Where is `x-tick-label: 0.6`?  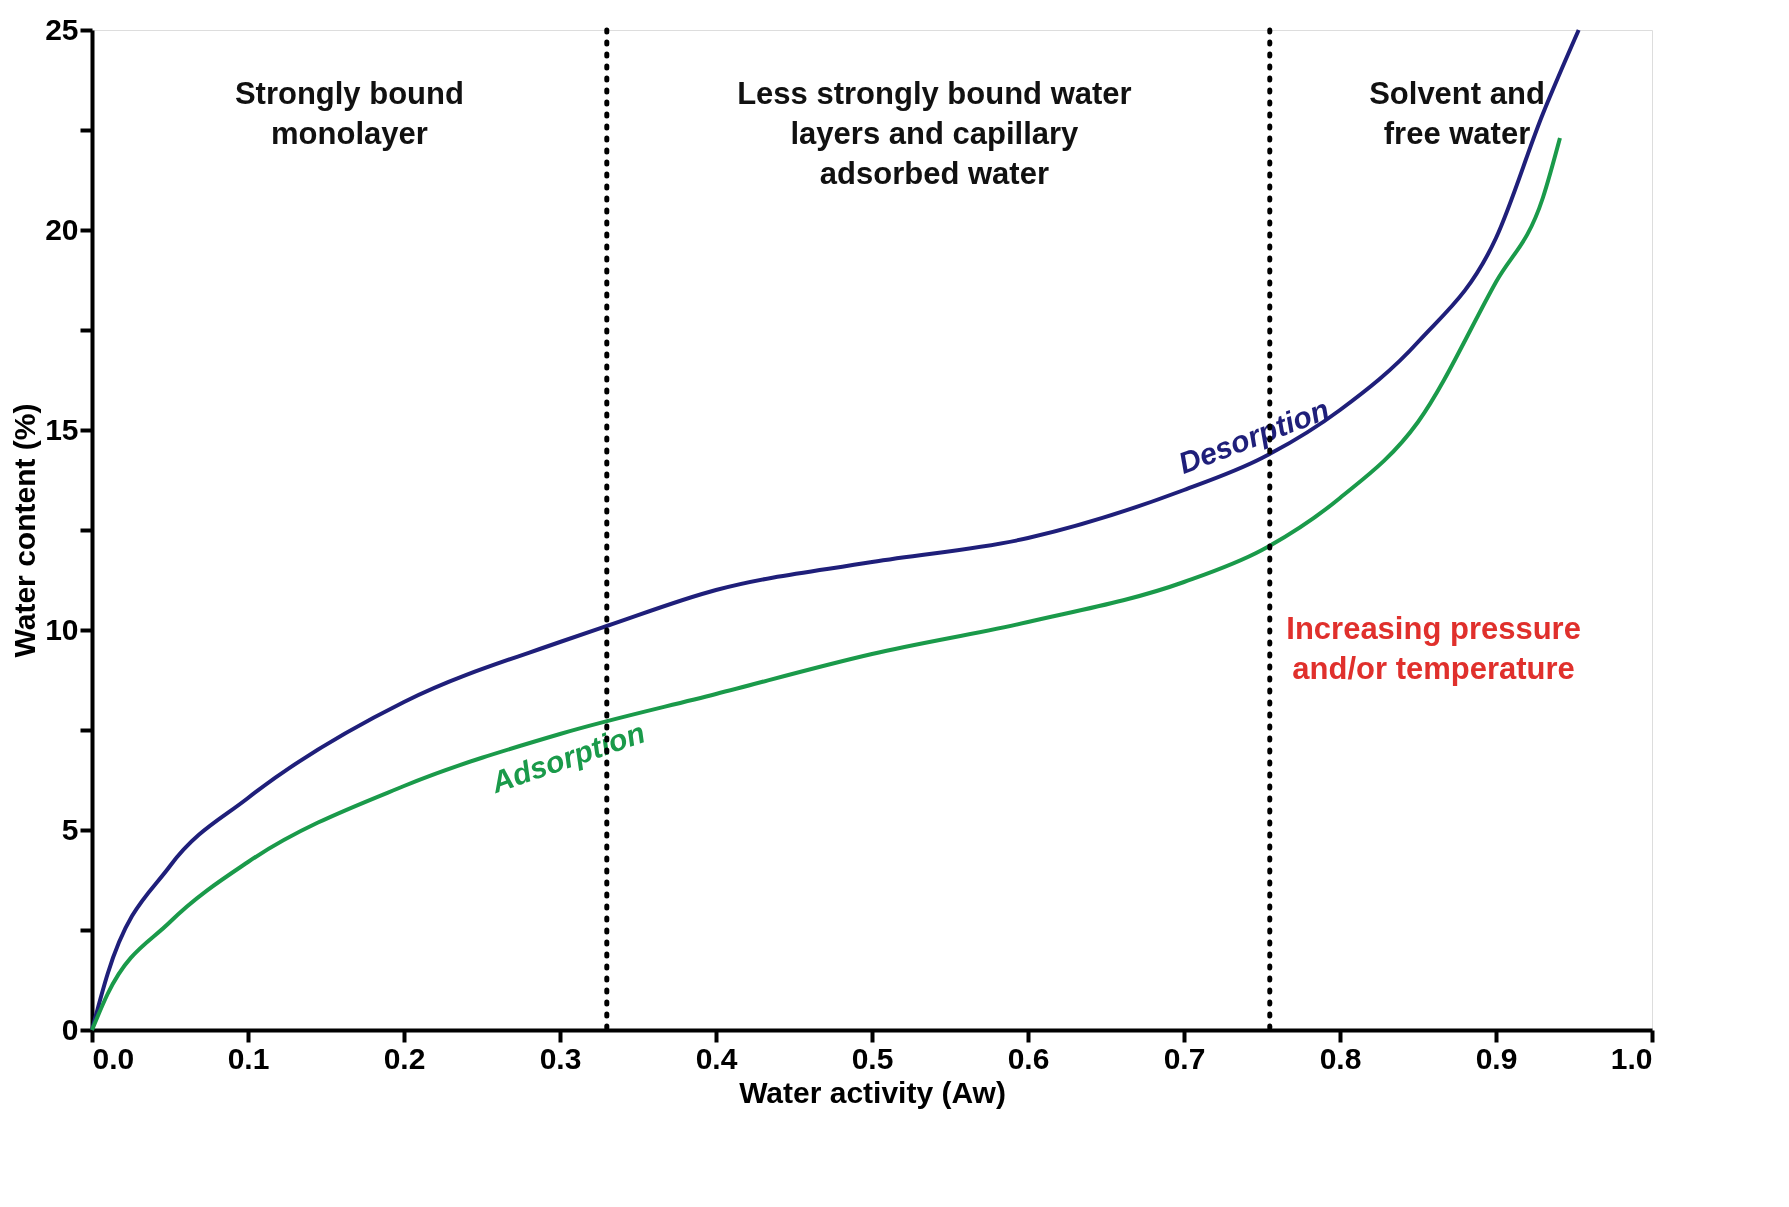 x-tick-label: 0.6 is located at coordinates (1028, 1058).